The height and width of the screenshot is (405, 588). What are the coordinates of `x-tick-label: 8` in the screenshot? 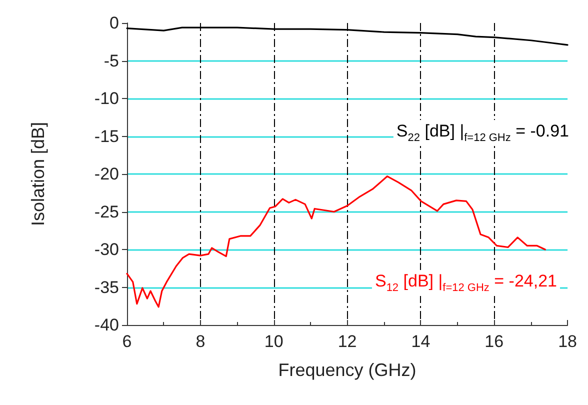 It's located at (201, 341).